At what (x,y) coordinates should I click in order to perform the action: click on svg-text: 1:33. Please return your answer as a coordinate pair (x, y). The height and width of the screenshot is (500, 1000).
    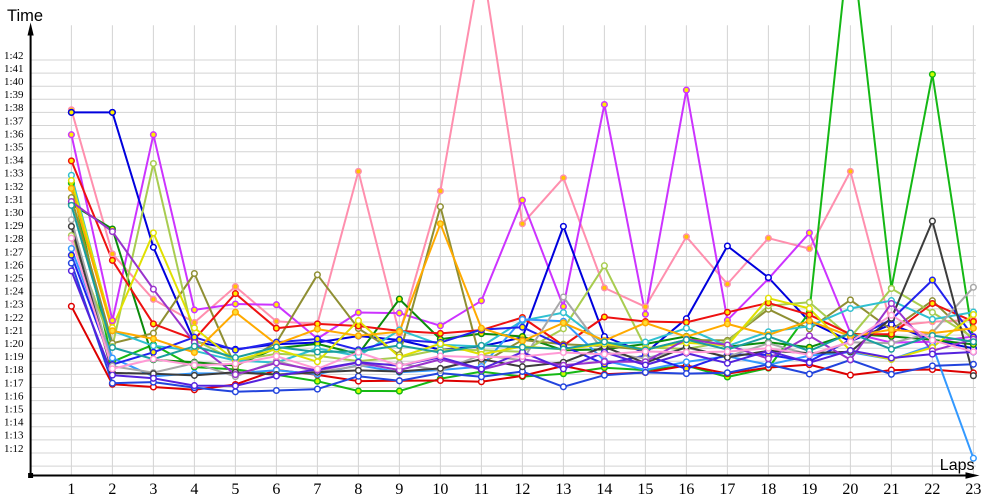
    Looking at the image, I should click on (14, 174).